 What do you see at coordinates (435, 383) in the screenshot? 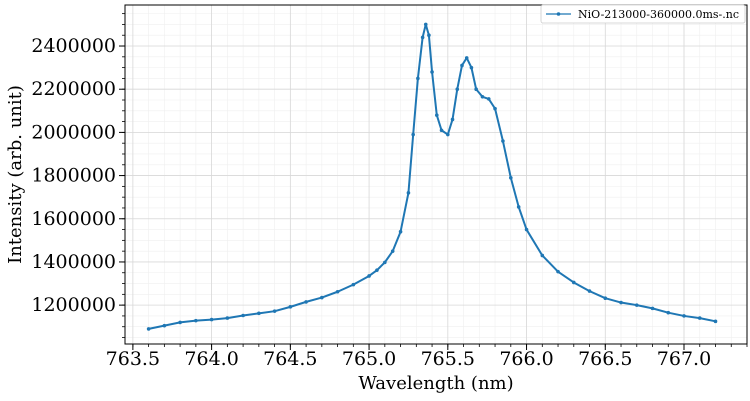
I see `x-axis-label: Wavelength (nm)` at bounding box center [435, 383].